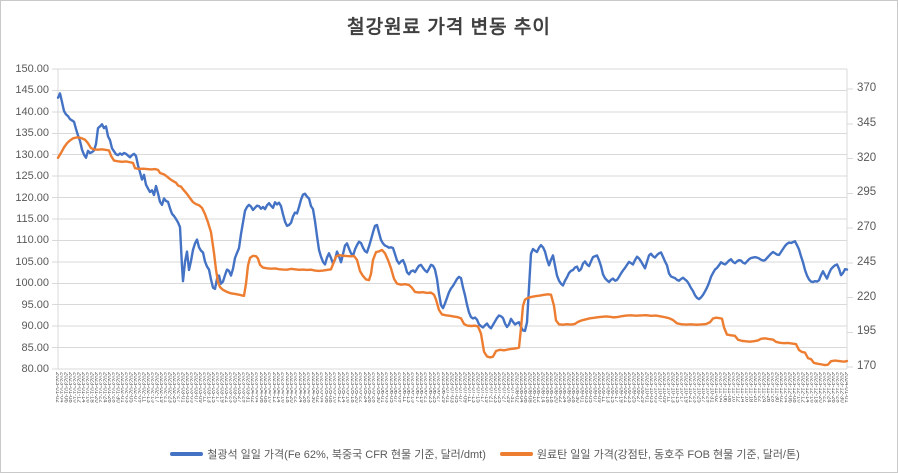 This screenshot has width=898, height=473. What do you see at coordinates (785, 387) in the screenshot?
I see `x-axis-date-label: 2023-12-04` at bounding box center [785, 387].